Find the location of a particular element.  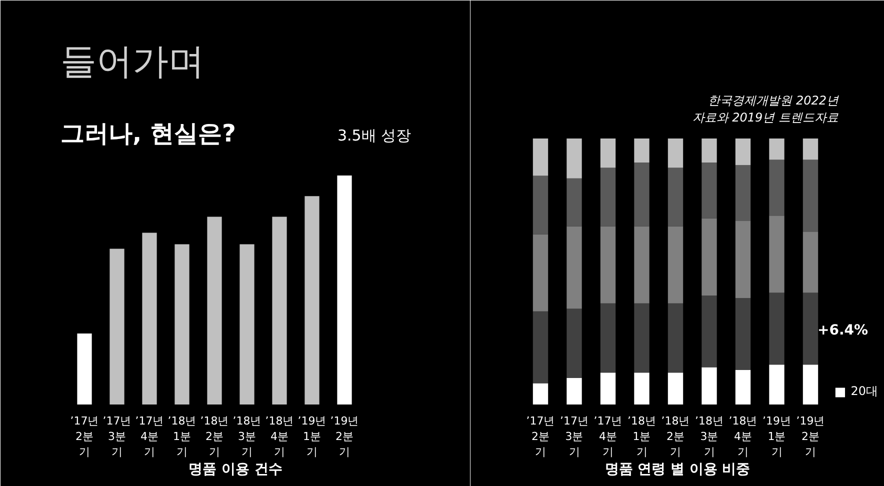

legend-label: 20대 is located at coordinates (864, 391).